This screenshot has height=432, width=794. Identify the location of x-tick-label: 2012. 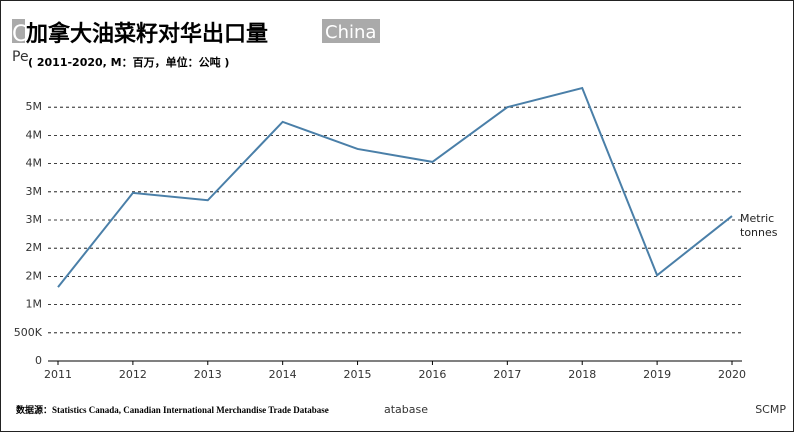
(133, 374).